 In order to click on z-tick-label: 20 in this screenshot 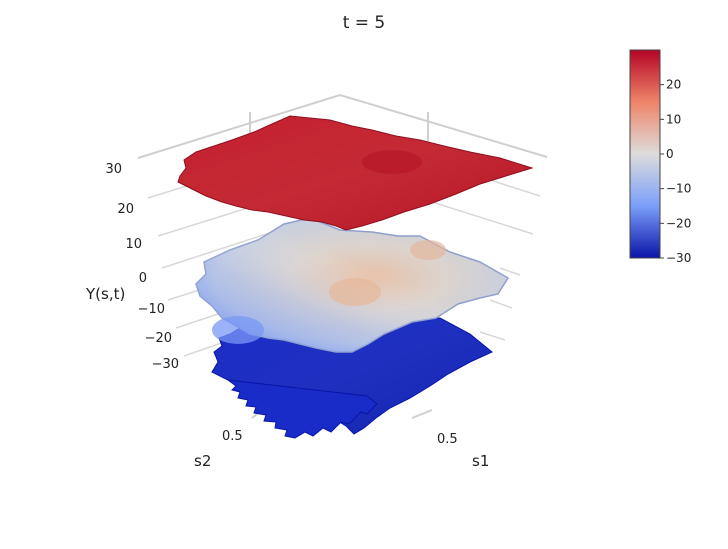, I will do `click(125, 209)`.